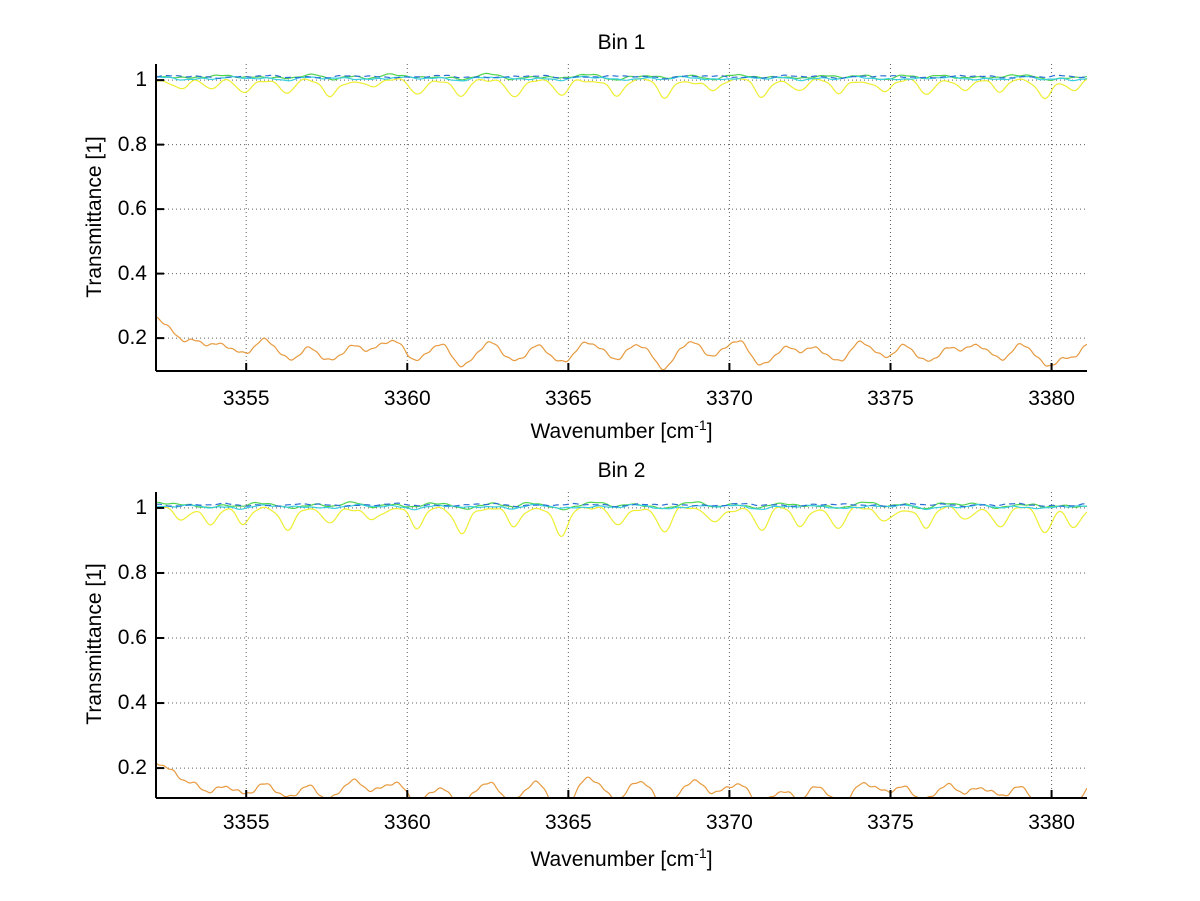 The height and width of the screenshot is (901, 1200). Describe the element at coordinates (621, 470) in the screenshot. I see `subplot2-title: Bin 2` at that location.